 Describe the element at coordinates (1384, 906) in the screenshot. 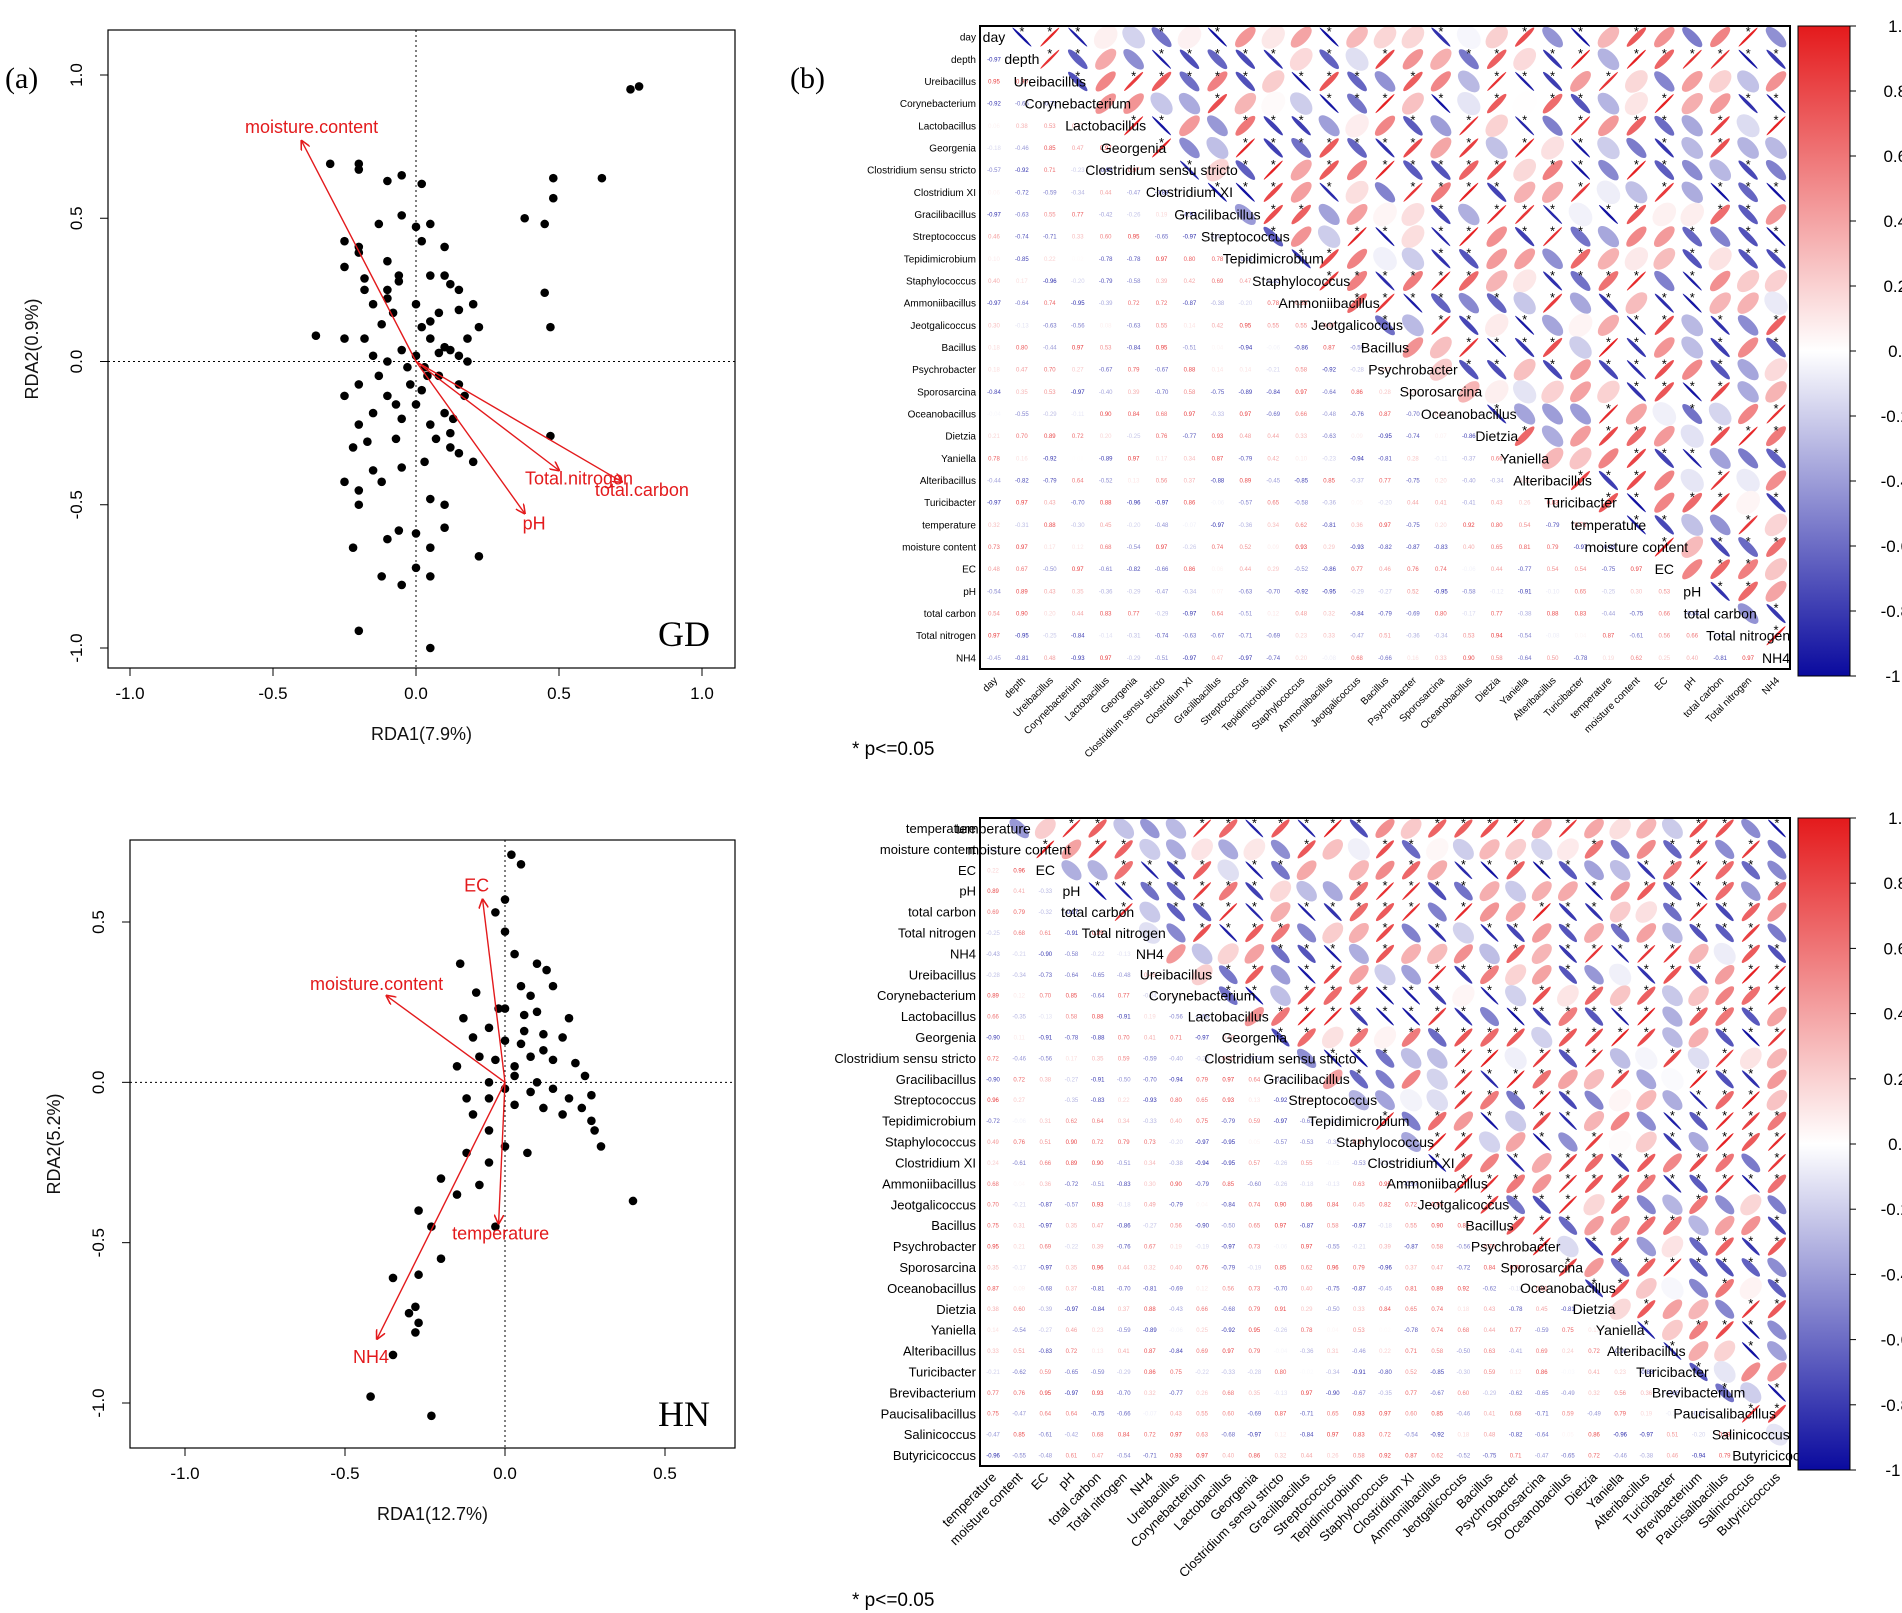

I see `sig-star-hn-4-15: *` at that location.